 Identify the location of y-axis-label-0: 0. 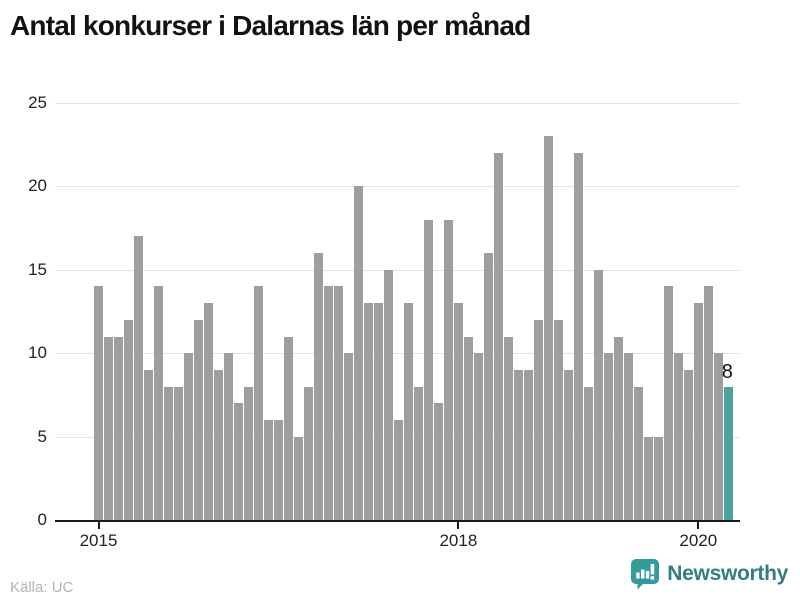
(42, 519).